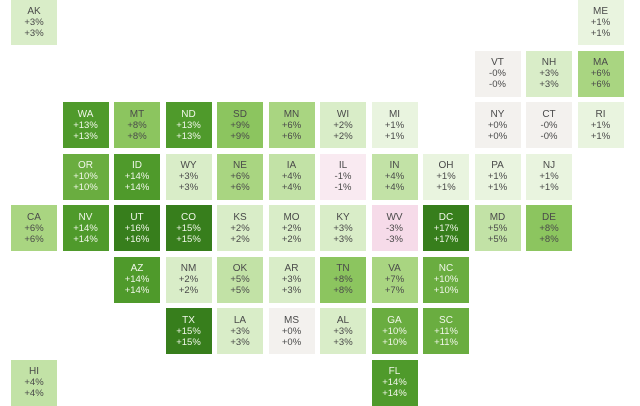 The image size is (640, 406). What do you see at coordinates (188, 228) in the screenshot?
I see `state-tile-co: CO +15% +15%` at bounding box center [188, 228].